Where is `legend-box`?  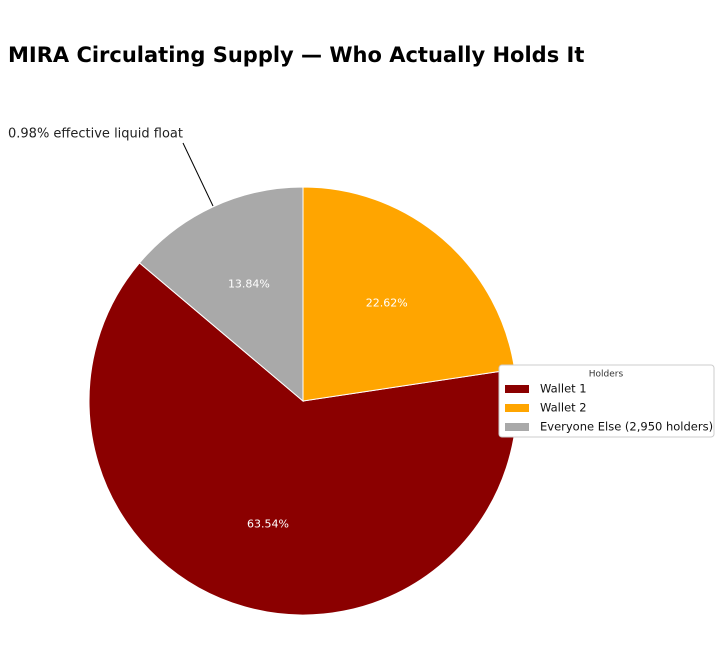
legend-box is located at coordinates (606, 401).